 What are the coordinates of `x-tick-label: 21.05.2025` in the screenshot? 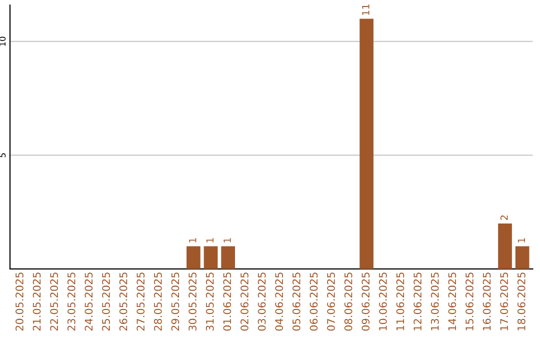 It's located at (36, 301).